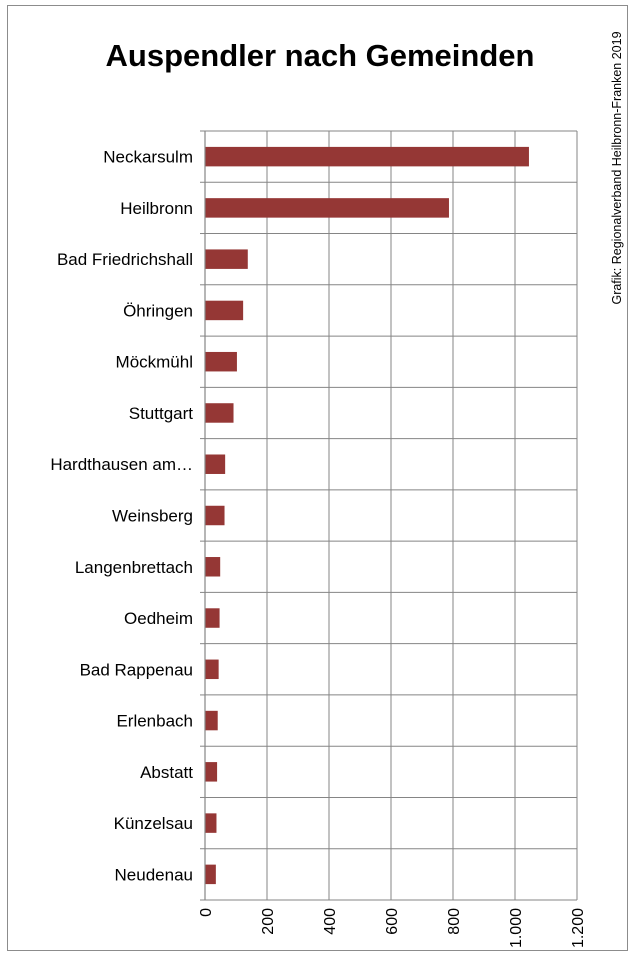 This screenshot has width=635, height=956. What do you see at coordinates (148, 157) in the screenshot?
I see `category-label: Neckarsulm` at bounding box center [148, 157].